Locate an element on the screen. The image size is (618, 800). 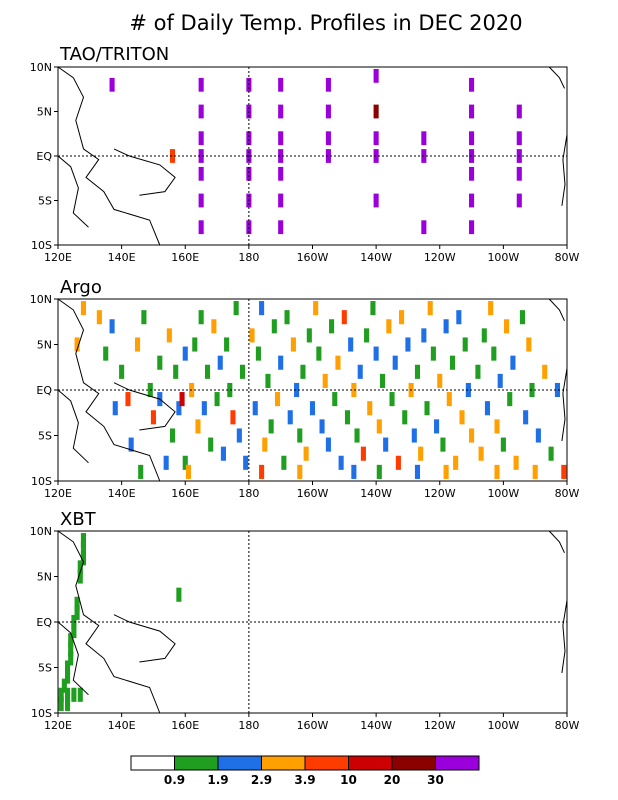
panel-title: Argo is located at coordinates (81, 287).